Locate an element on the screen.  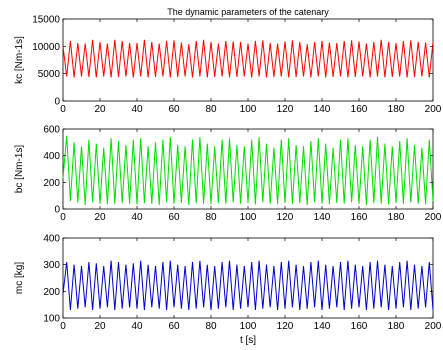
figure-title: The dynamic parameters of the catenary is located at coordinates (248, 12).